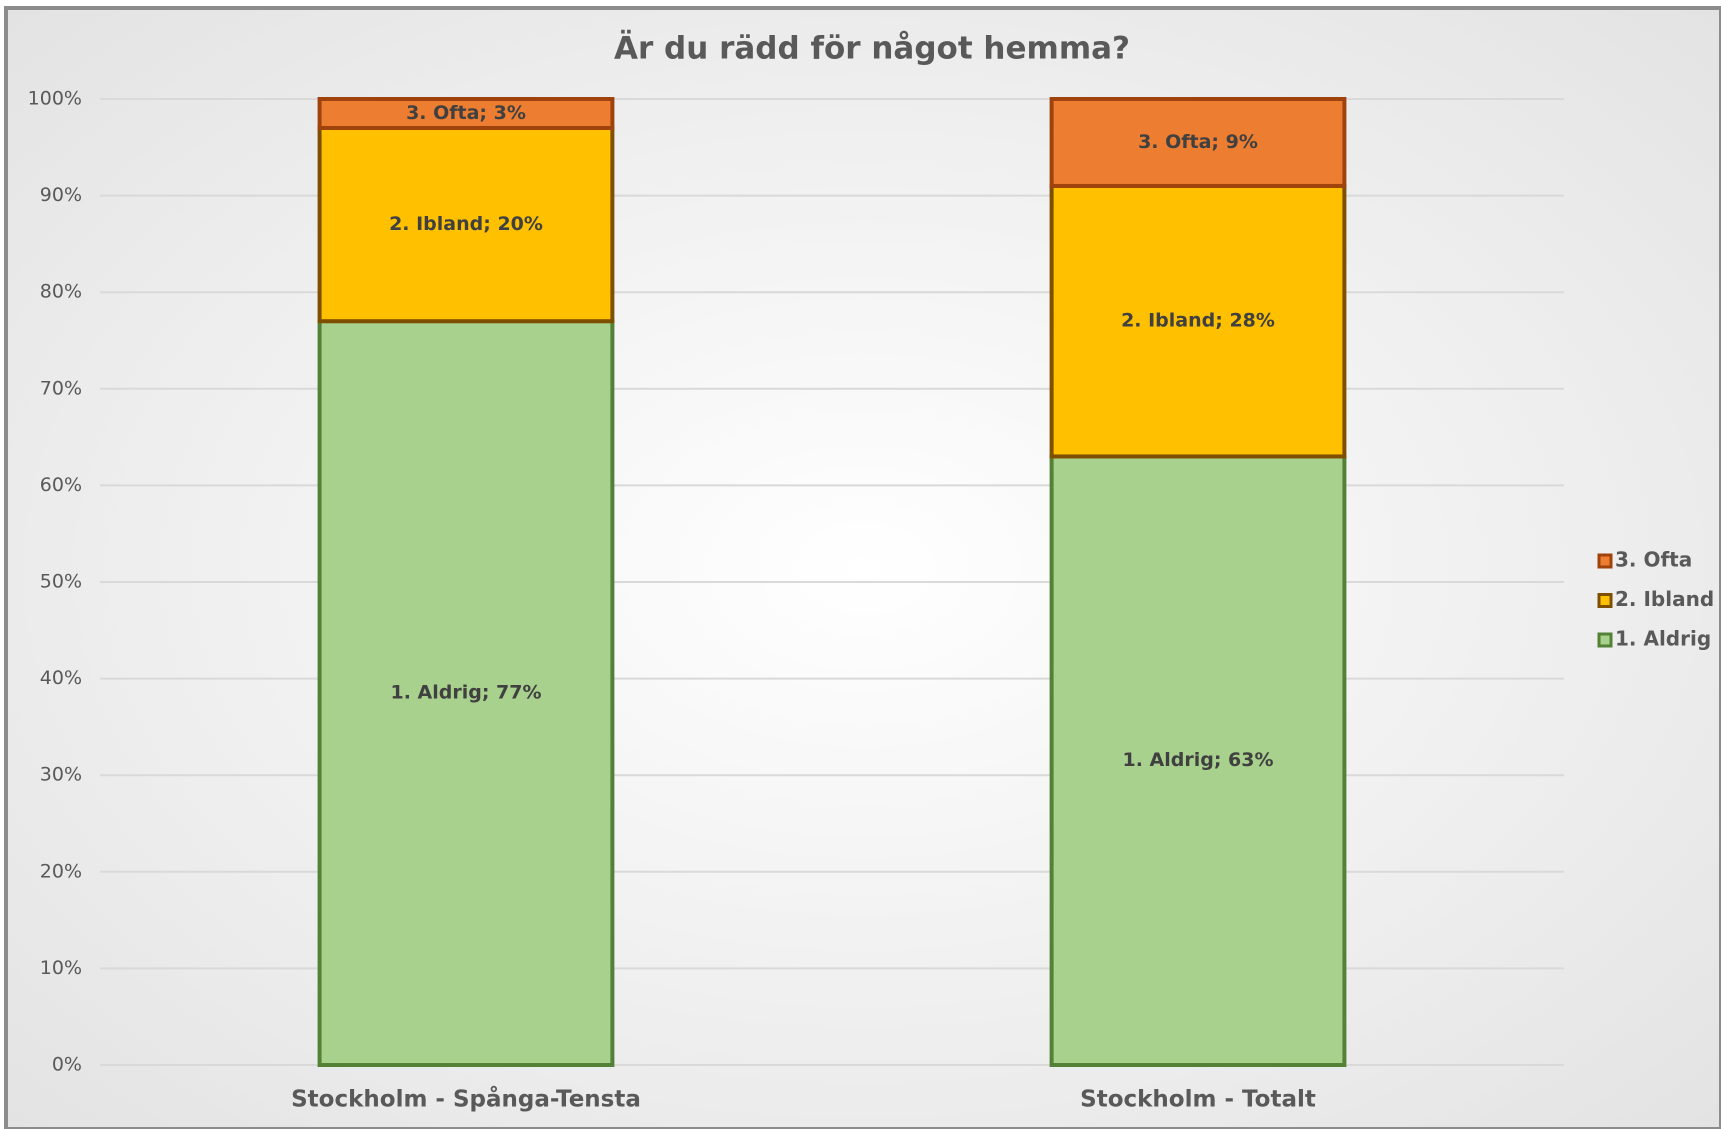 The height and width of the screenshot is (1129, 1721). What do you see at coordinates (61, 775) in the screenshot?
I see `y-tick-label: 30%` at bounding box center [61, 775].